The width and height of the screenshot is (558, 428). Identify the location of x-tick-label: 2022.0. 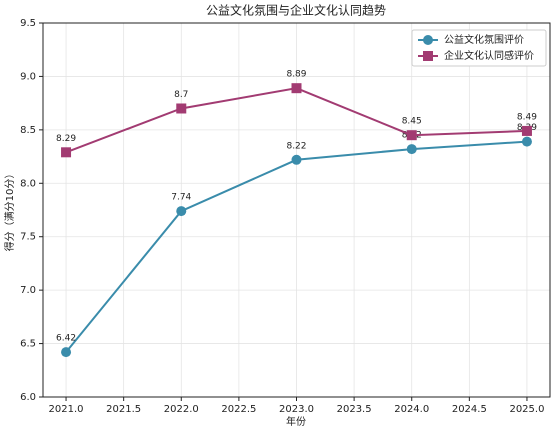
(181, 409).